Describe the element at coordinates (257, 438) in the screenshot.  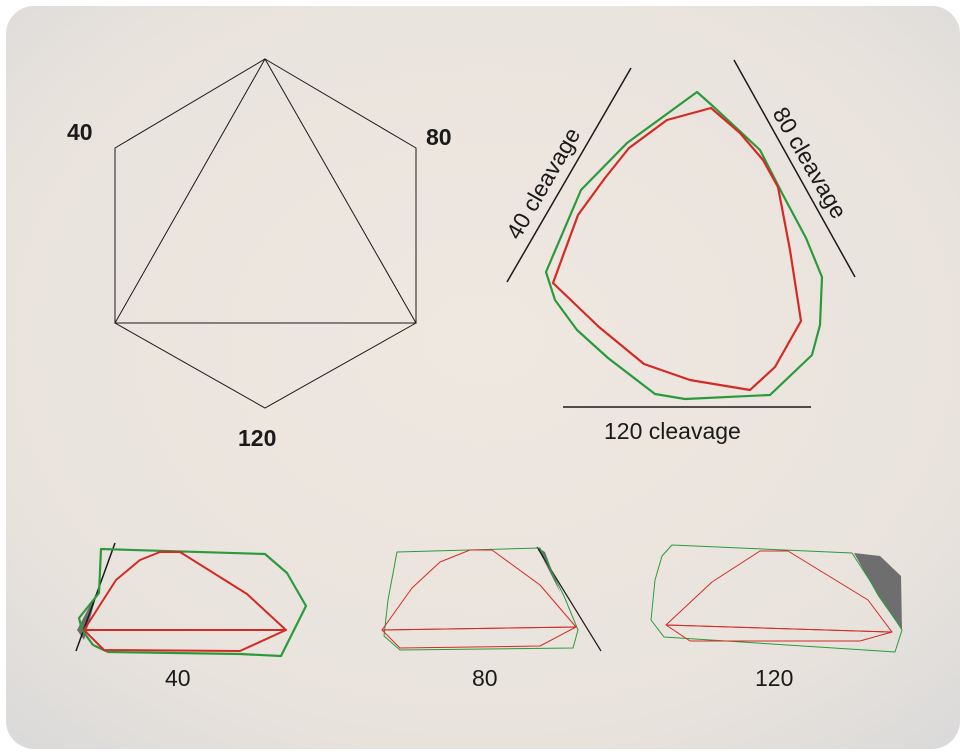
I see `hexagon-label-120: 120` at that location.